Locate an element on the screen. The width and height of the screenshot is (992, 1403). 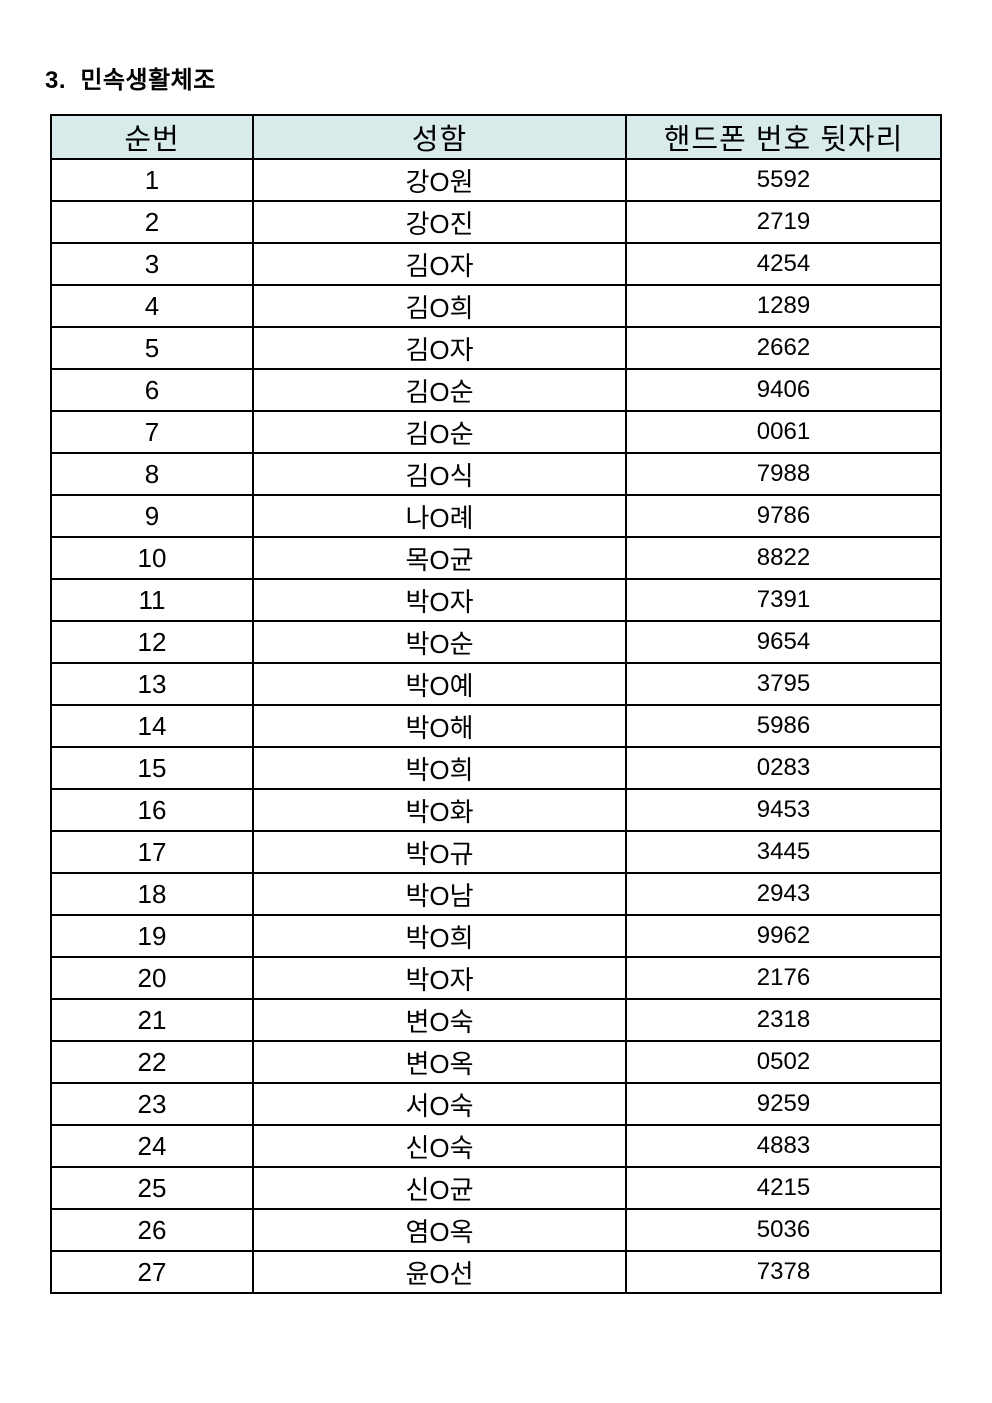
cell-phone: 0502 is located at coordinates (783, 1062).